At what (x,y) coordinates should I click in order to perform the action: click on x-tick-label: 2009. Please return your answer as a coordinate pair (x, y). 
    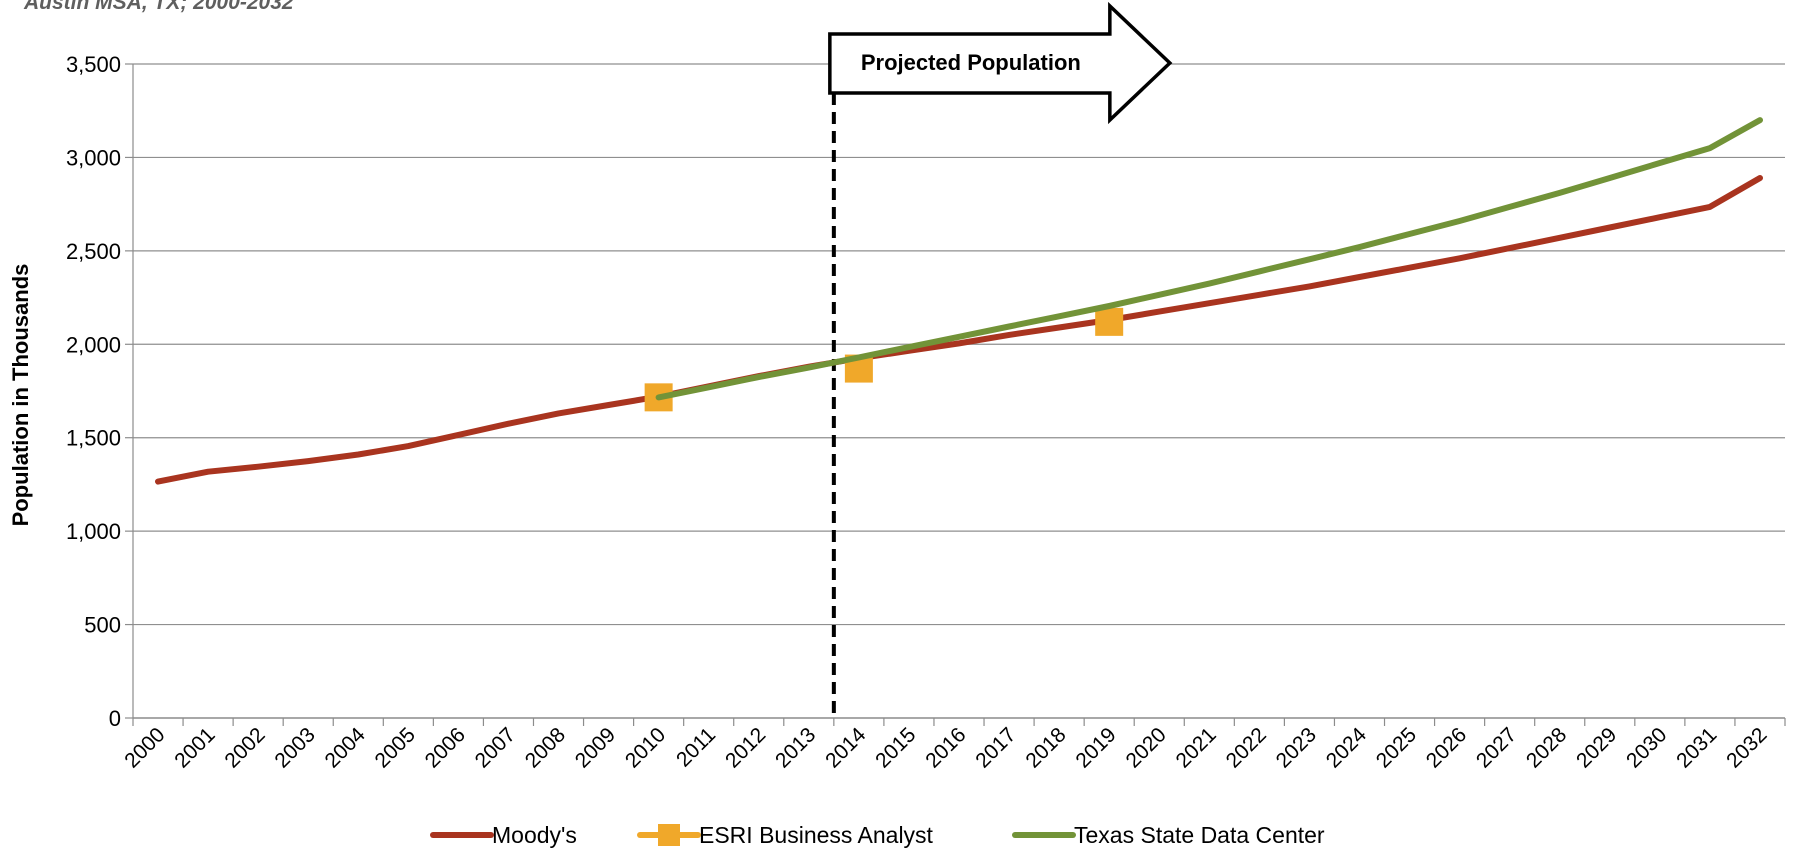
    Looking at the image, I should click on (595, 747).